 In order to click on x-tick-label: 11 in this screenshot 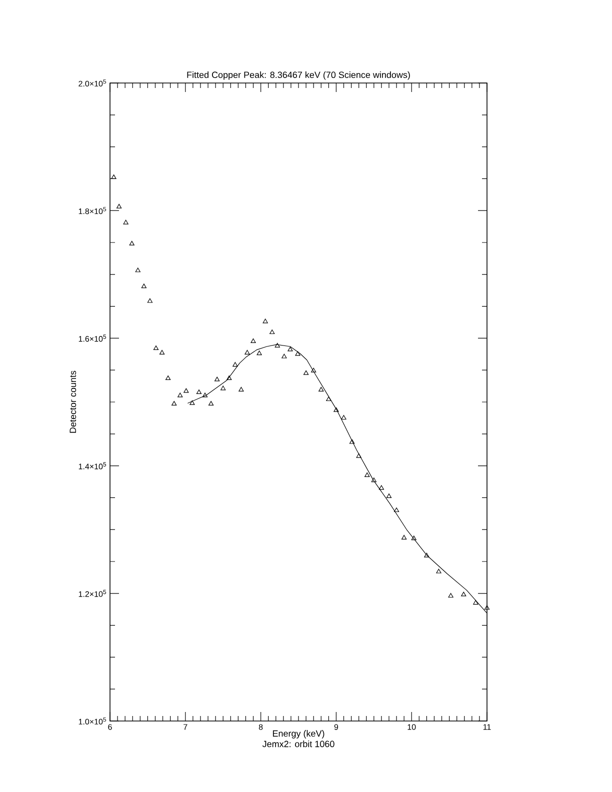, I will do `click(487, 727)`.